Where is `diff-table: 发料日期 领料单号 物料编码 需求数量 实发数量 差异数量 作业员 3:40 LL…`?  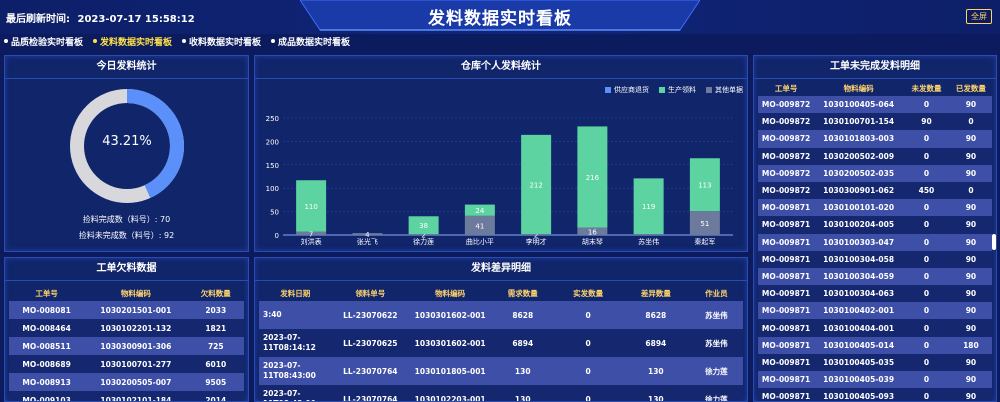
diff-table: 发料日期 领料单号 物料编码 需求数量 实发数量 差异数量 作业员 3:40 LL… is located at coordinates (501, 343).